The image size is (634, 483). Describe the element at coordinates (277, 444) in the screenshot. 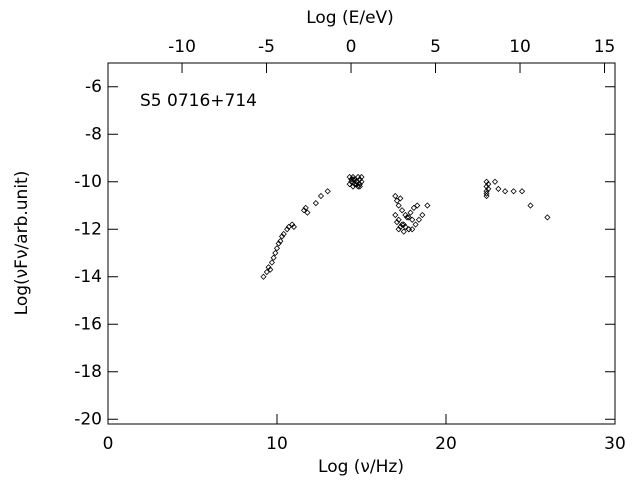

I see `x-tick-label: 10` at that location.